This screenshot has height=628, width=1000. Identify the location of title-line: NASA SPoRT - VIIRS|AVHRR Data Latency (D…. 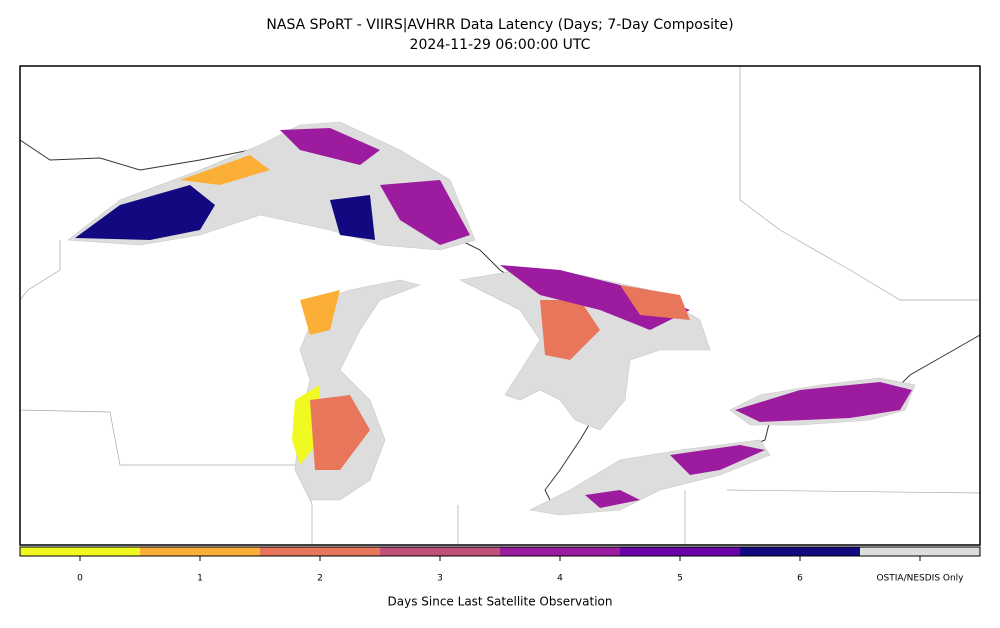
(499, 25).